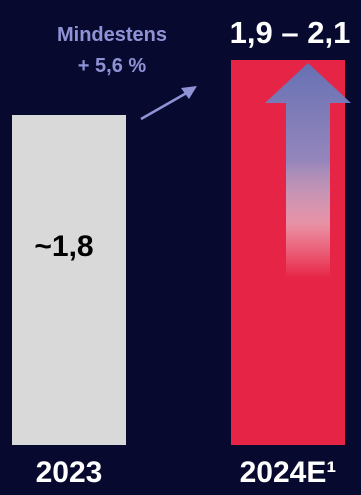  I want to click on growth-annotation-line1: Mindestens, so click(112, 35).